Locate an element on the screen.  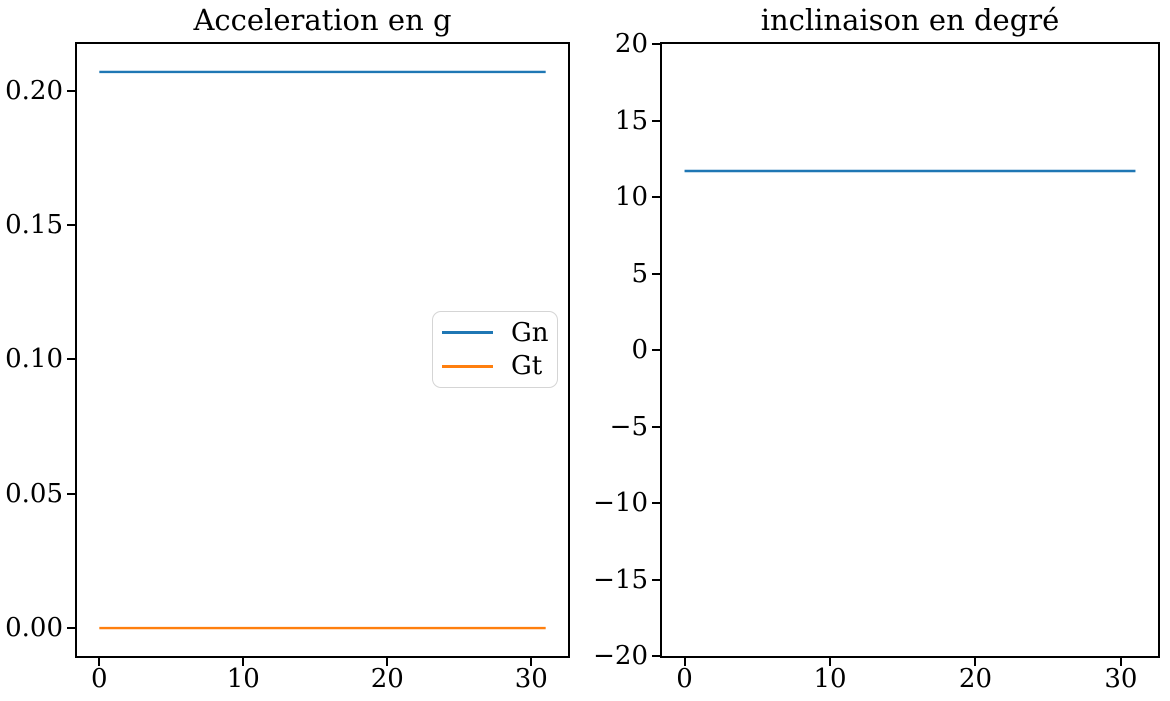
legend-item-gt: Gt is located at coordinates (495, 366).